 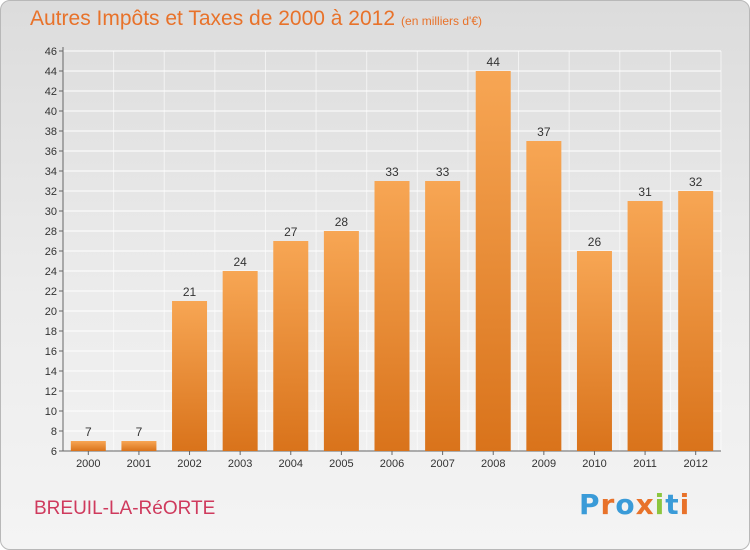 What do you see at coordinates (54, 452) in the screenshot?
I see `y-tick-label: 6` at bounding box center [54, 452].